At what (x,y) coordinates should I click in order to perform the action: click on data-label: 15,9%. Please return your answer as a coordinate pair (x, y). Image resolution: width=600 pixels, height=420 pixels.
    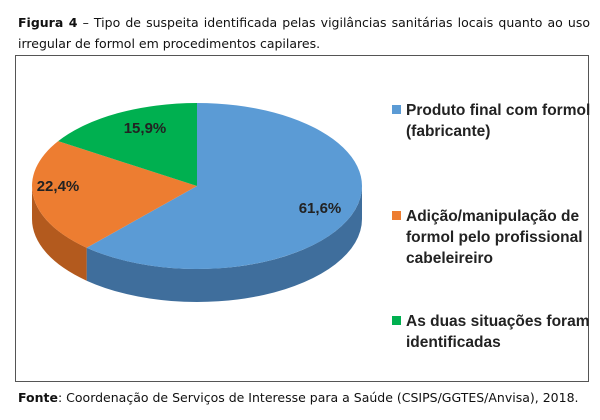
    Looking at the image, I should click on (145, 128).